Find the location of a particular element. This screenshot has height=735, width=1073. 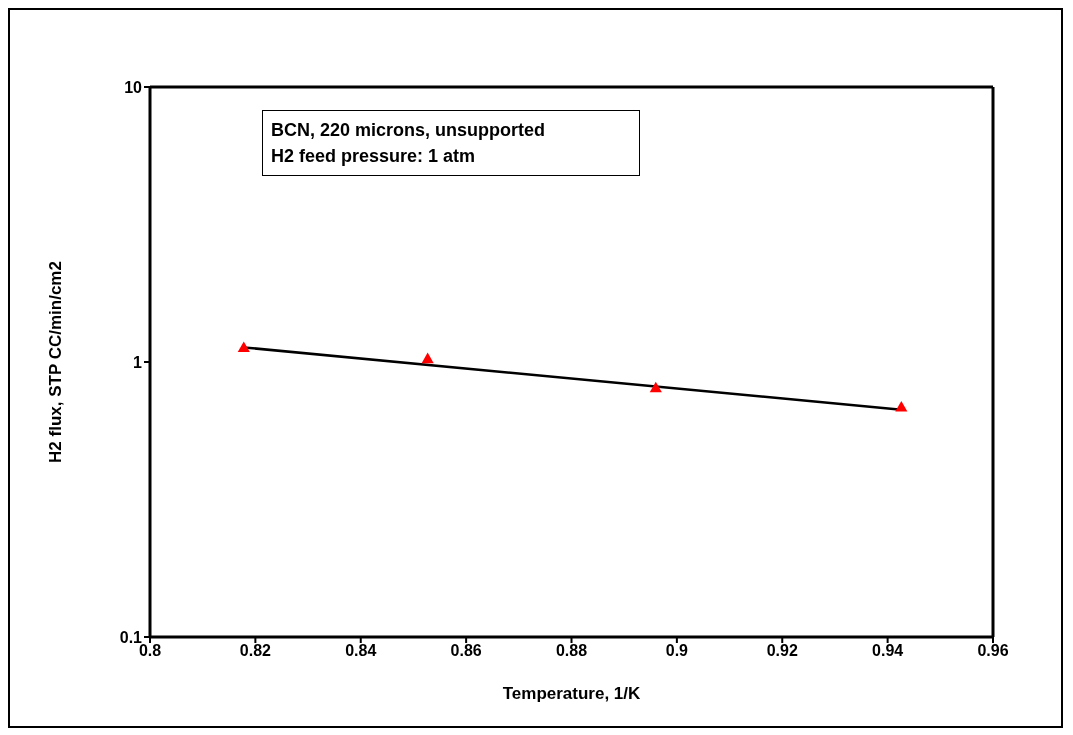

x-tick-label: 0.84 is located at coordinates (361, 651).